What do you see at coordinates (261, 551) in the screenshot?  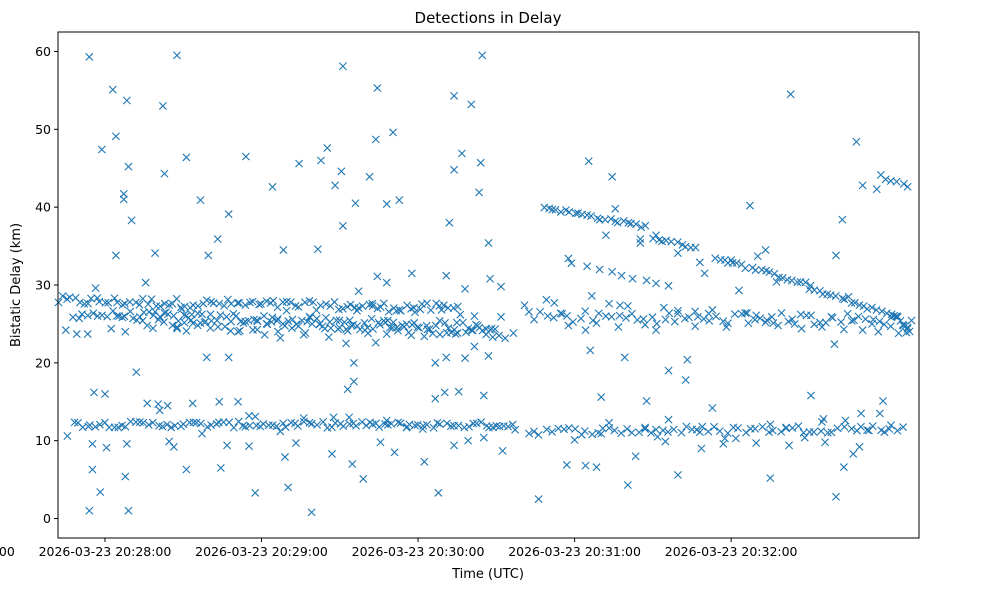 I see `x-tick-label: 2026-03-23 20:29:00` at bounding box center [261, 551].